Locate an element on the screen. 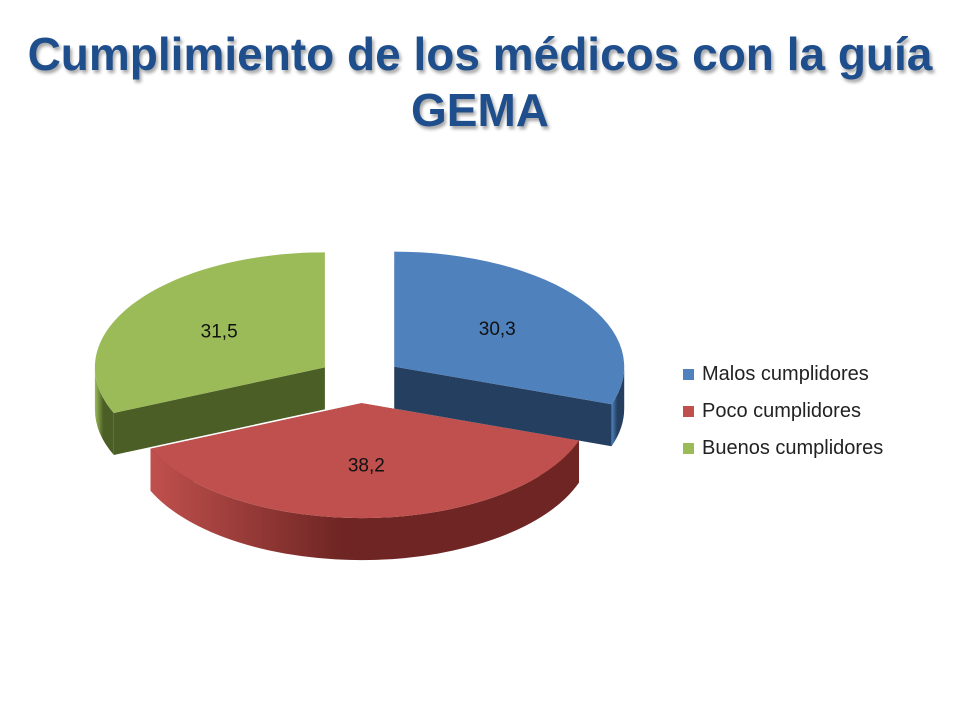 Image resolution: width=960 pixels, height=720 pixels. legend-swatch-poco is located at coordinates (688, 411).